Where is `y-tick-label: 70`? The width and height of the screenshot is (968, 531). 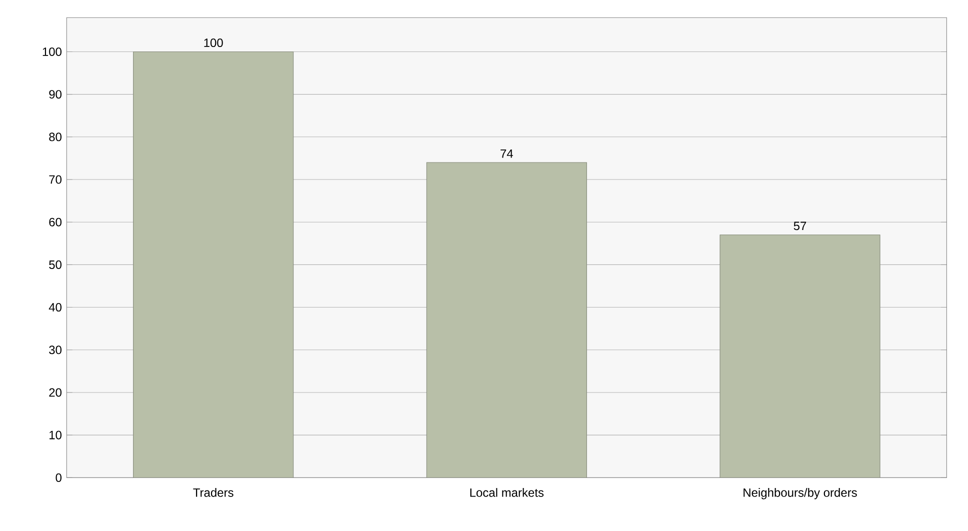
y-tick-label: 70 is located at coordinates (55, 179).